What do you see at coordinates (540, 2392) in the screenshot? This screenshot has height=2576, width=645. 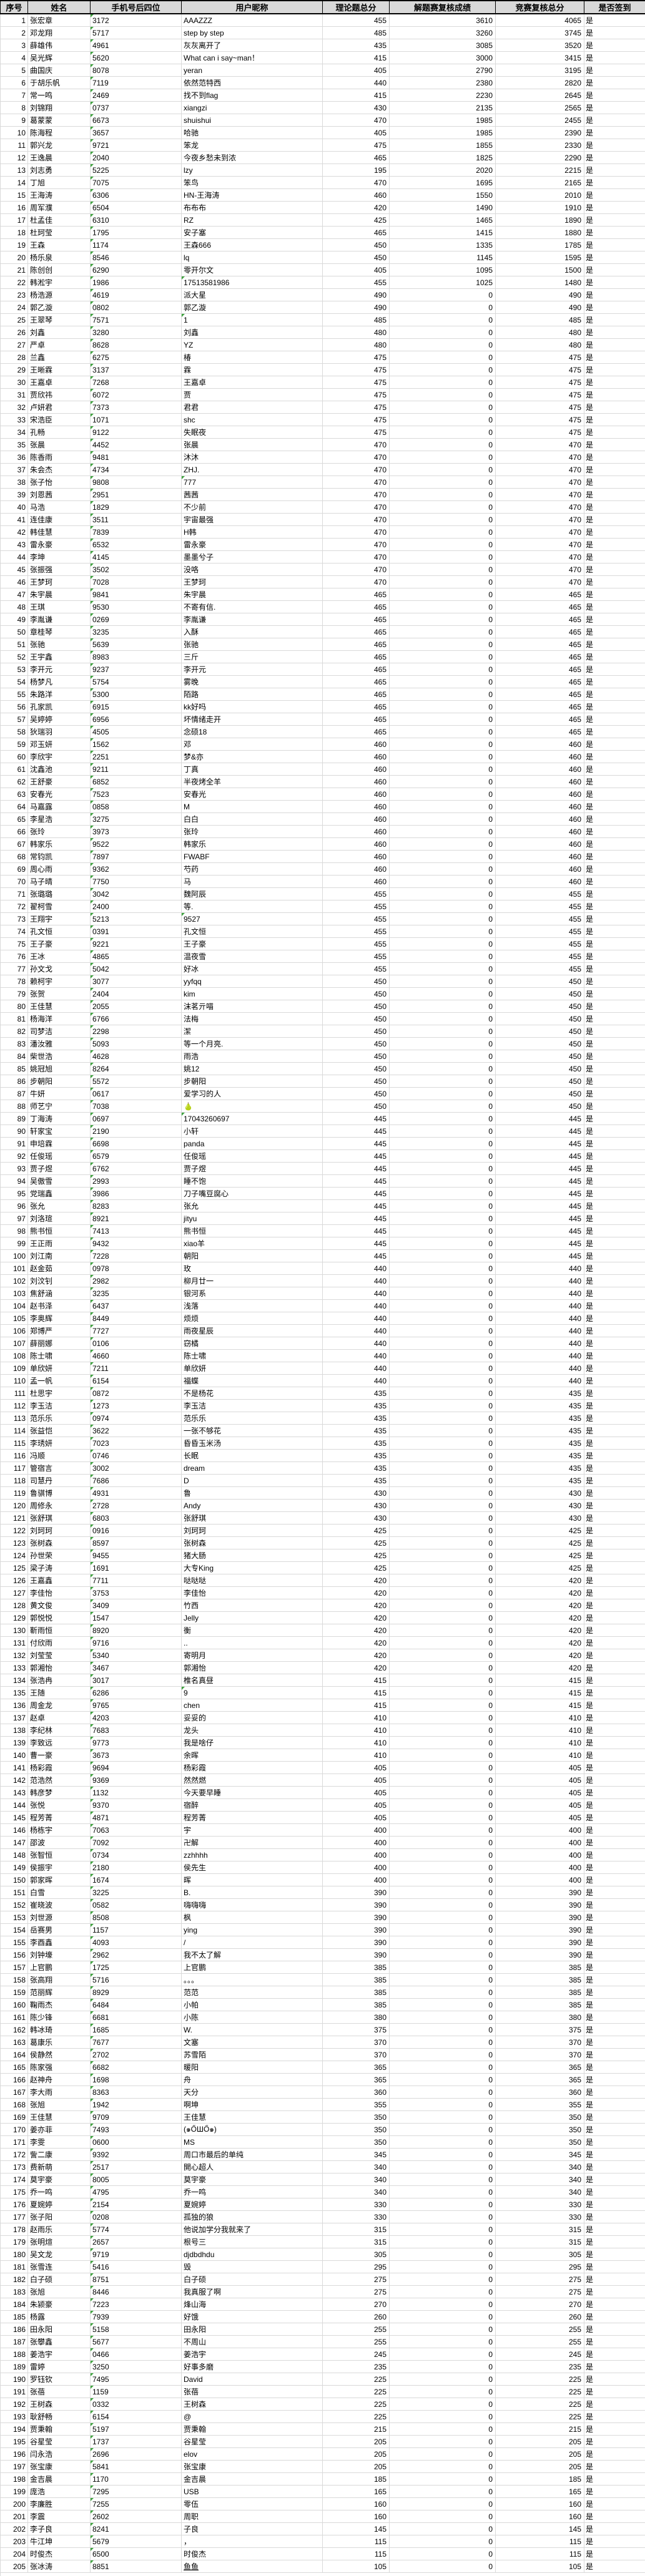 I see `cell-total_score: 225` at bounding box center [540, 2392].